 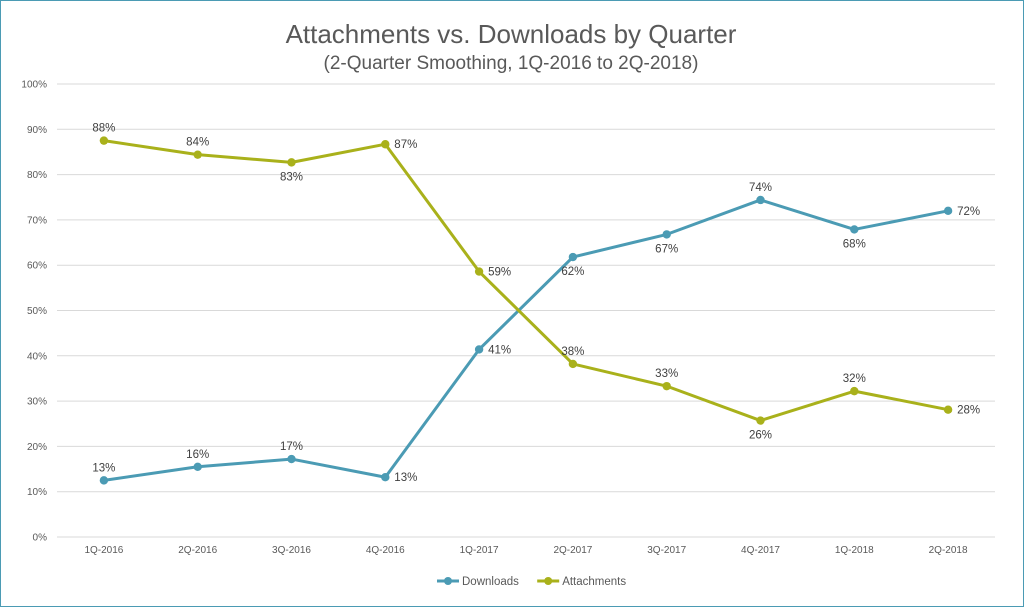 What do you see at coordinates (37, 447) in the screenshot?
I see `y-tick-label: 20%` at bounding box center [37, 447].